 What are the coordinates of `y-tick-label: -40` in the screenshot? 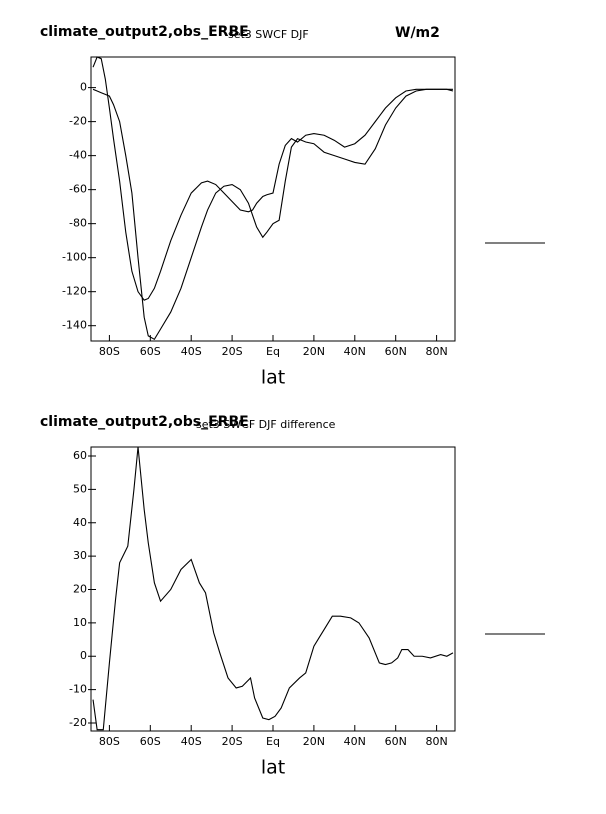 It's located at (78, 155).